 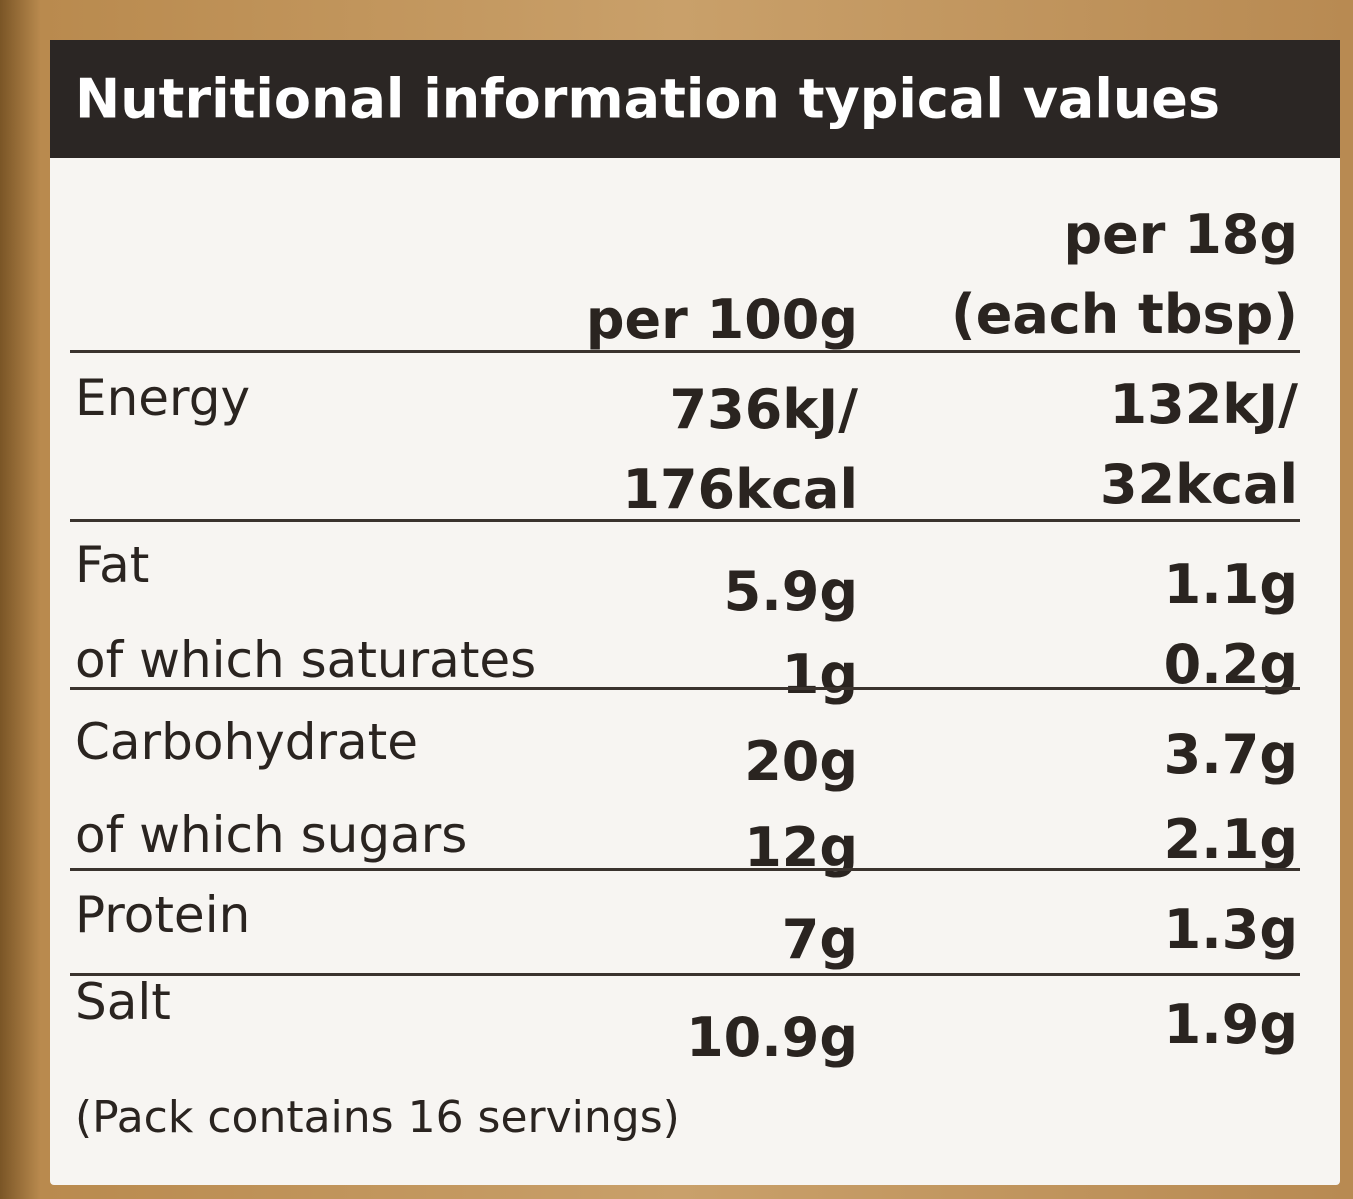 What do you see at coordinates (1180, 234) in the screenshot?
I see `column-header: per 18g` at bounding box center [1180, 234].